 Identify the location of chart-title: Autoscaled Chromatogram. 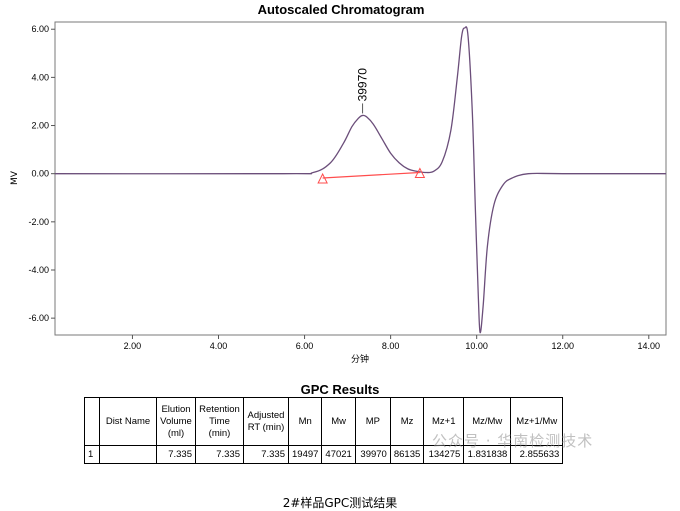
(341, 9).